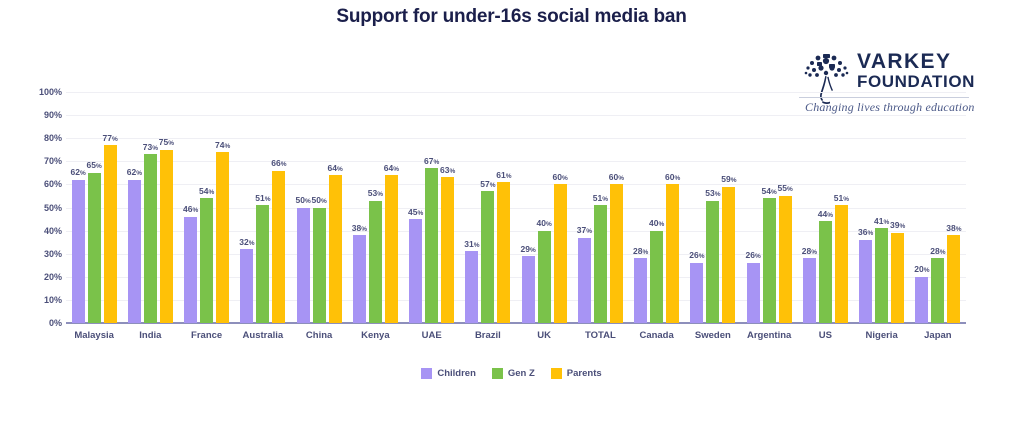 The height and width of the screenshot is (439, 1023). I want to click on y-axis-tick-label: 50%, so click(52, 207).